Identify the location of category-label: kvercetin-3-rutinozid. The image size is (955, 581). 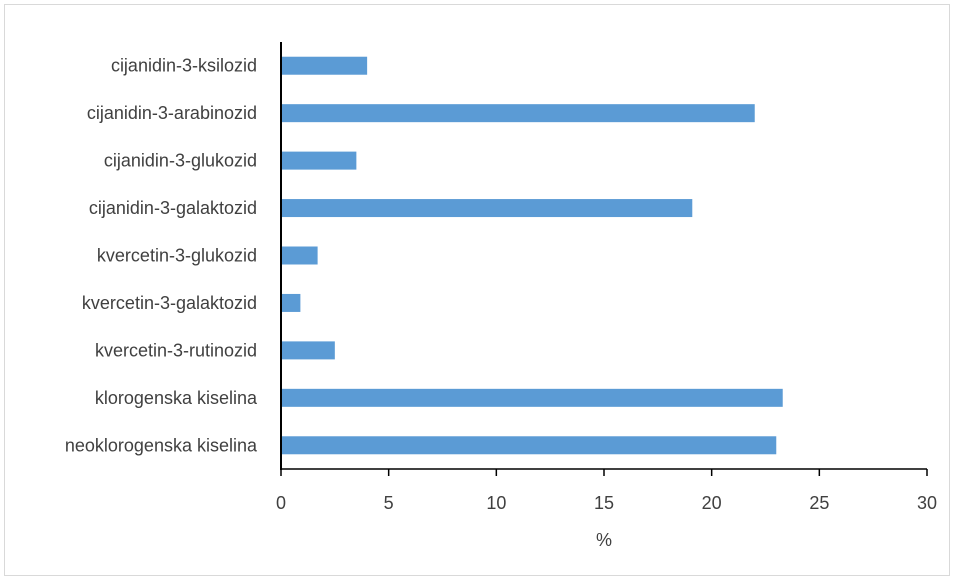
(176, 350).